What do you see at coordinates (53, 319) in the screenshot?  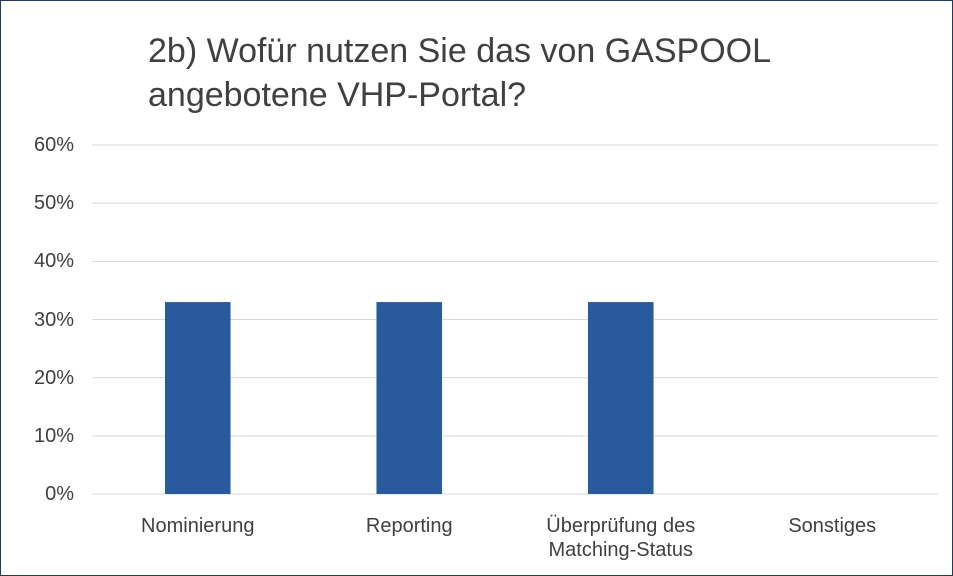 I see `y-tick-label: 30%` at bounding box center [53, 319].